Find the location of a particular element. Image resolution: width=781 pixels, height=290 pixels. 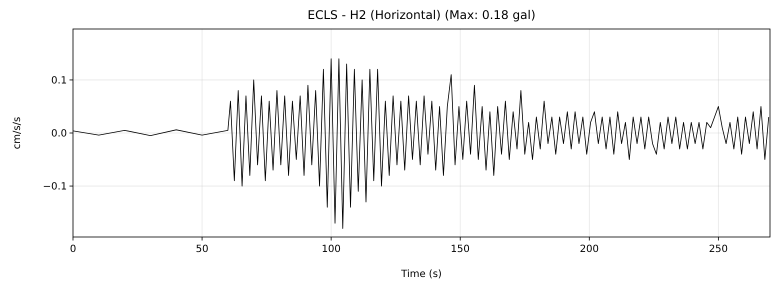

y-tick-label: 0.1 is located at coordinates (59, 80).